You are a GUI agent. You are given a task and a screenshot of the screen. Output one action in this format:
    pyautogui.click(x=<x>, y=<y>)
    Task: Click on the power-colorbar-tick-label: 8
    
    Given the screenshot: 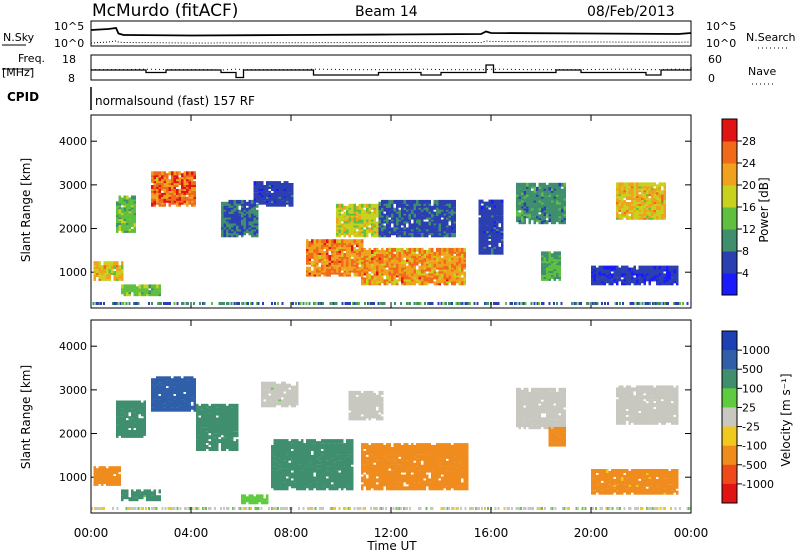 What is the action you would take?
    pyautogui.click(x=745, y=251)
    